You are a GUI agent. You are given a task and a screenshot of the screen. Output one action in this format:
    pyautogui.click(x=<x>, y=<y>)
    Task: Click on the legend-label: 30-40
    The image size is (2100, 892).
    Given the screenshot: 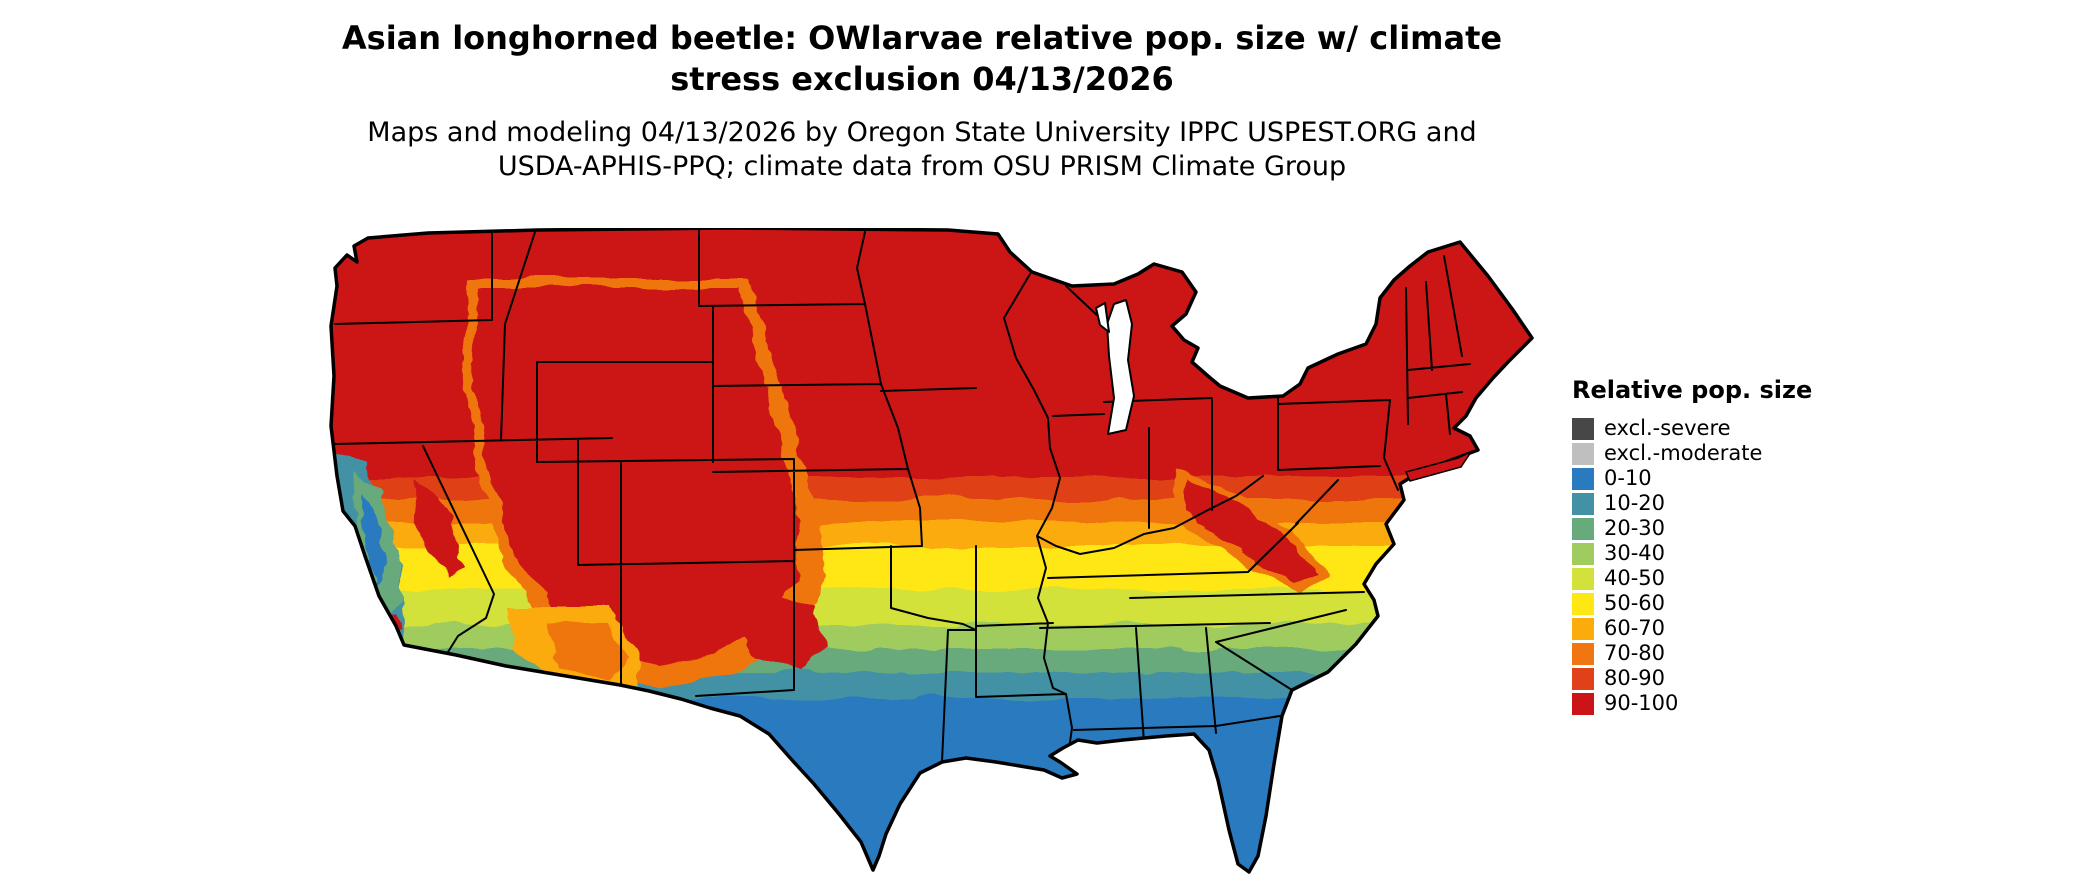 What is the action you would take?
    pyautogui.click(x=1635, y=553)
    